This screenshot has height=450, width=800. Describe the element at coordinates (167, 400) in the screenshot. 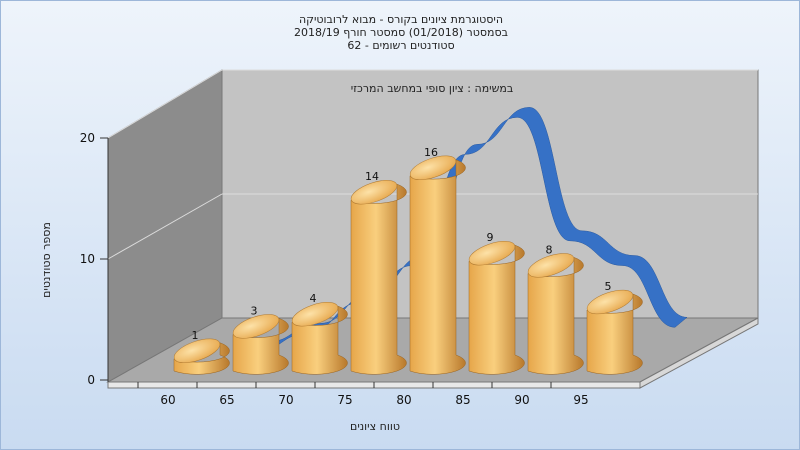

I see `x-tick-label: 60` at that location.